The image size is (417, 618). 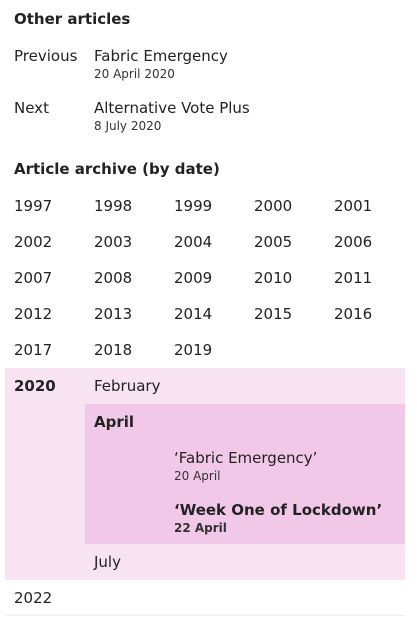 I want to click on year-link: 1998, so click(x=113, y=206).